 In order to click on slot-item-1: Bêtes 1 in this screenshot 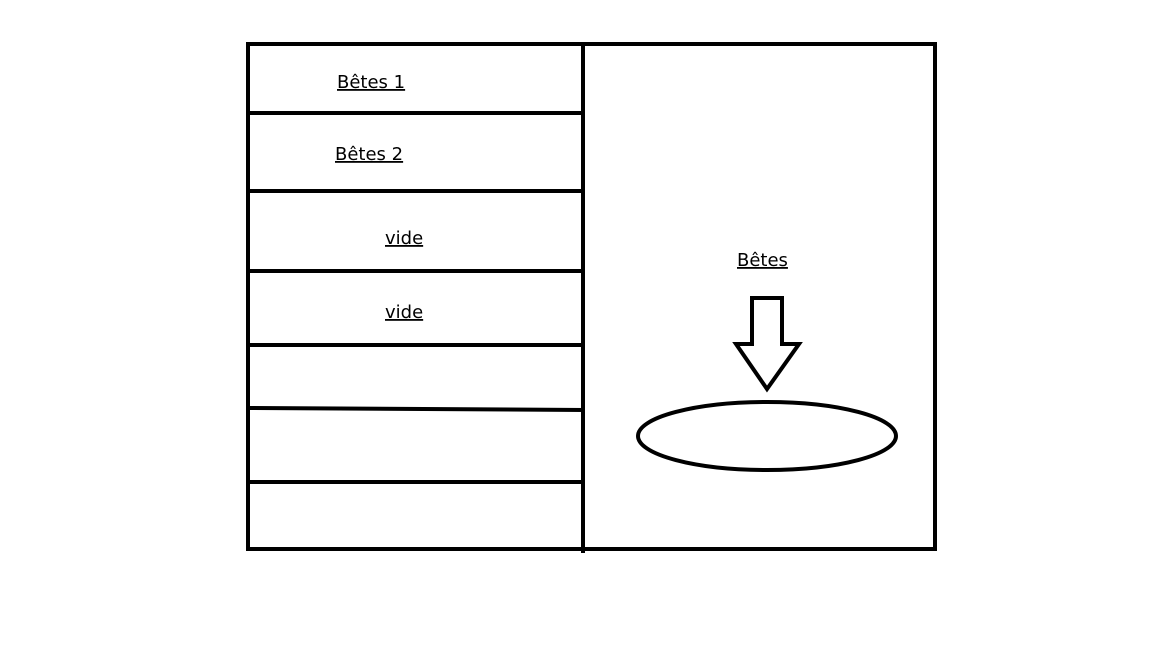, I will do `click(371, 82)`.